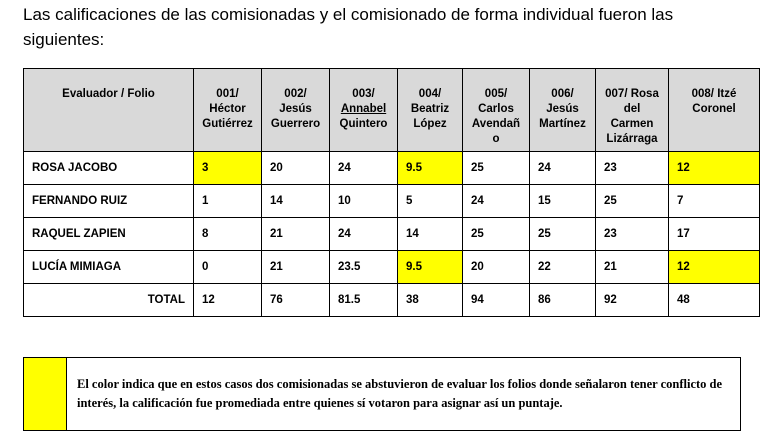 This screenshot has width=768, height=432. Describe the element at coordinates (714, 201) in the screenshot. I see `score-cell: 7` at that location.